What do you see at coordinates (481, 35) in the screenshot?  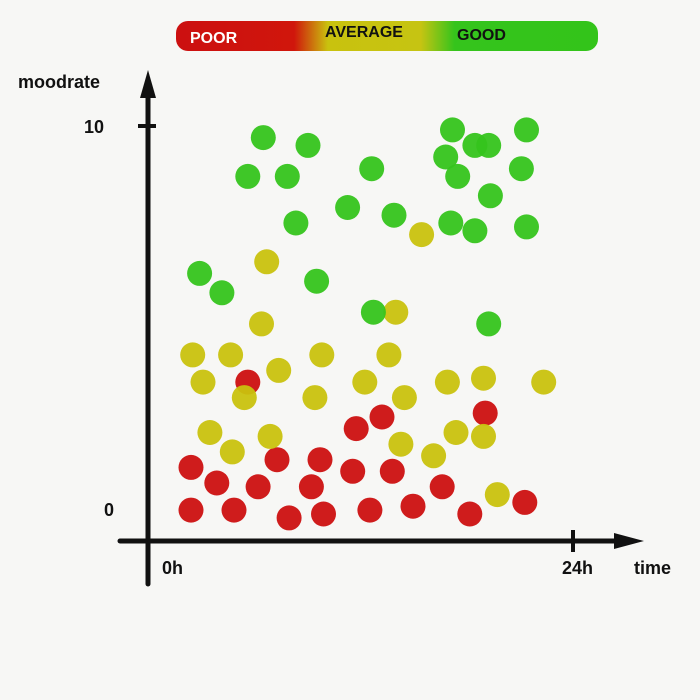 I see `legend-good-label: GOOD` at bounding box center [481, 35].